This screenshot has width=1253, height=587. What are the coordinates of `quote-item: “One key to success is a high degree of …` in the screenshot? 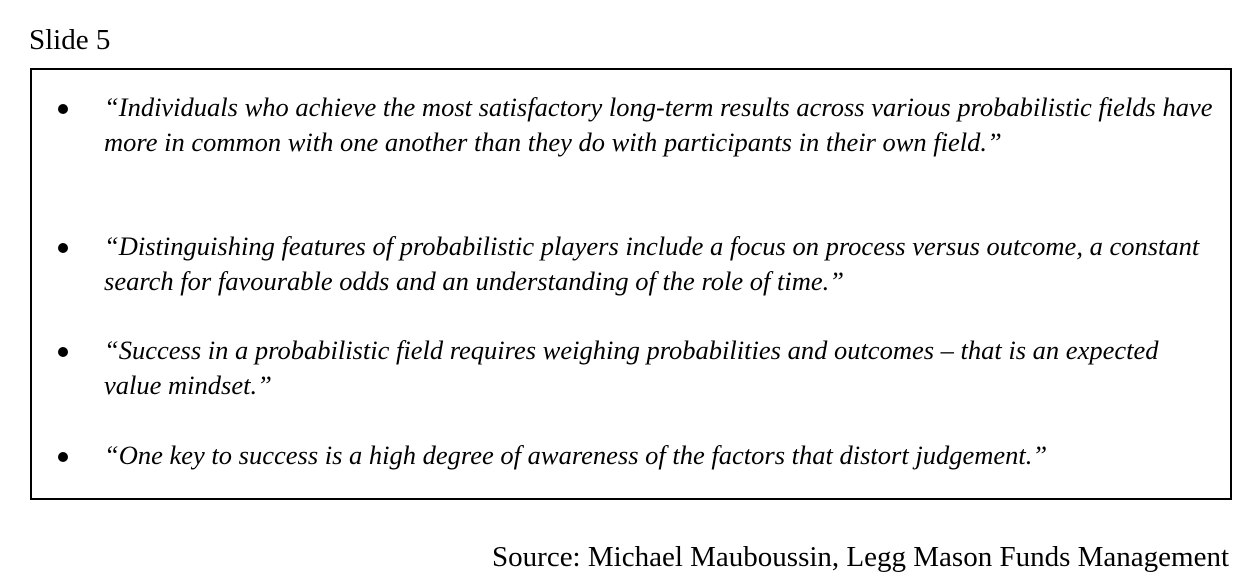 It's located at (632, 478).